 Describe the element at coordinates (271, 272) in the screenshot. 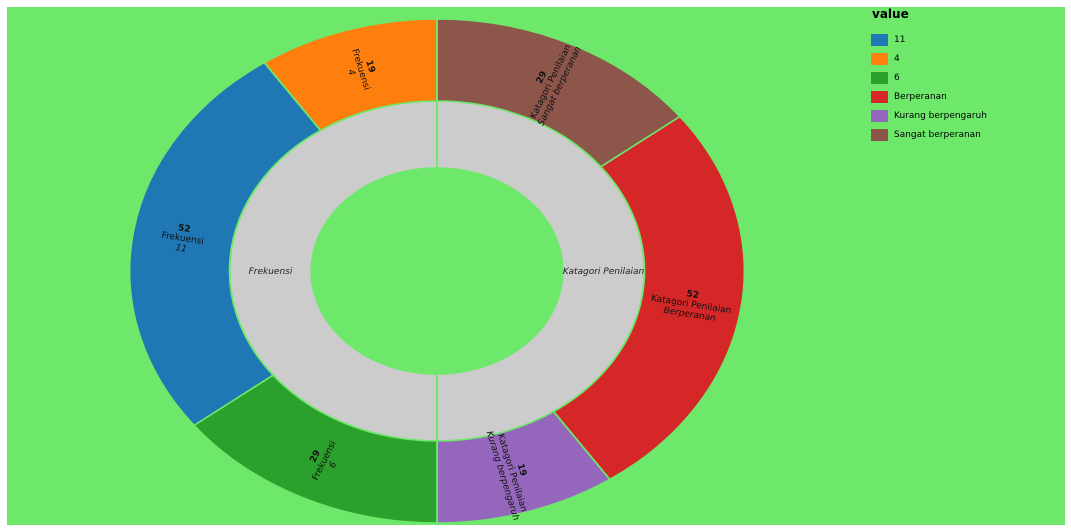

I see `inner-ring-label: Frekuensi` at that location.